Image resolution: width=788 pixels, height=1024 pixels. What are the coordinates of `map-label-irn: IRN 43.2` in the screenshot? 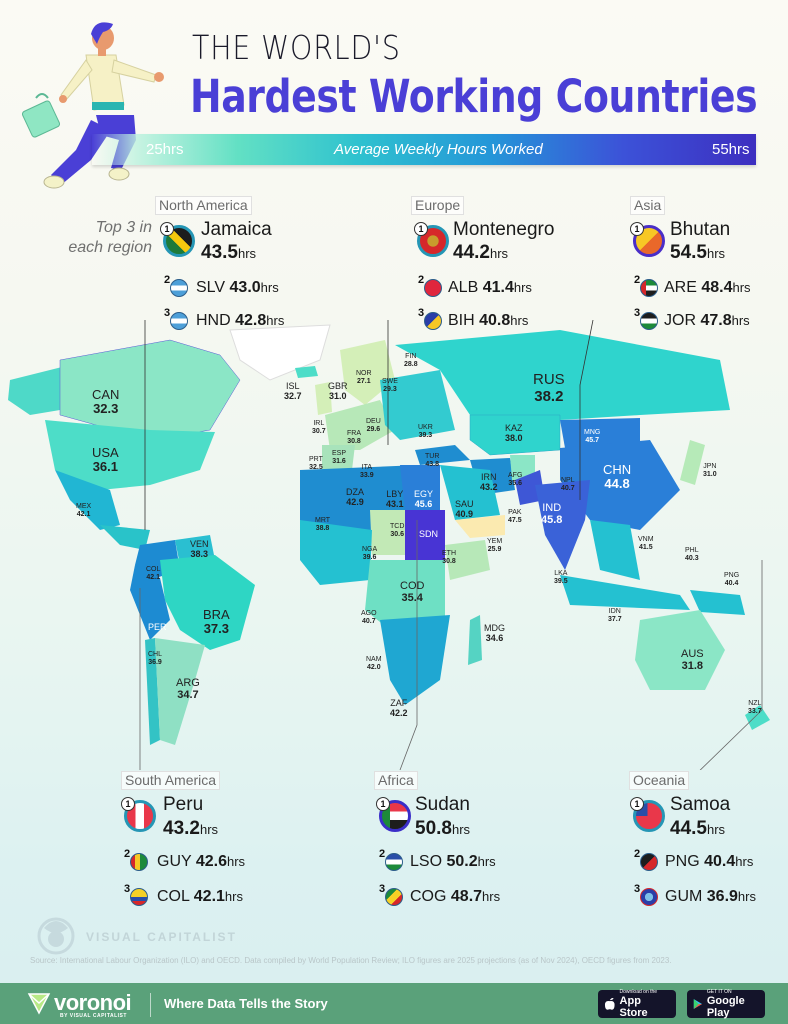 It's located at (489, 482).